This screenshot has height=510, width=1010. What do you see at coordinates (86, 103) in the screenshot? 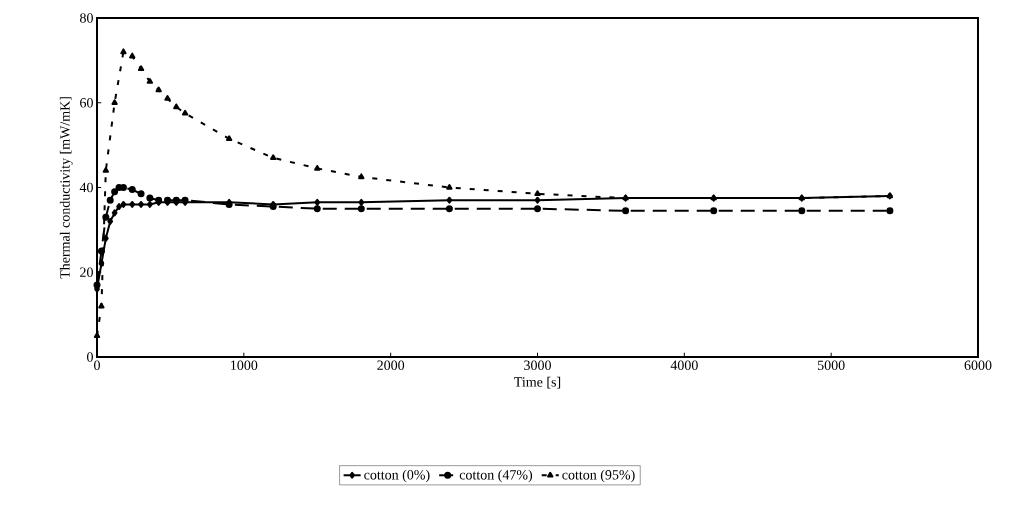
I see `y-tick-label: 60` at bounding box center [86, 103].